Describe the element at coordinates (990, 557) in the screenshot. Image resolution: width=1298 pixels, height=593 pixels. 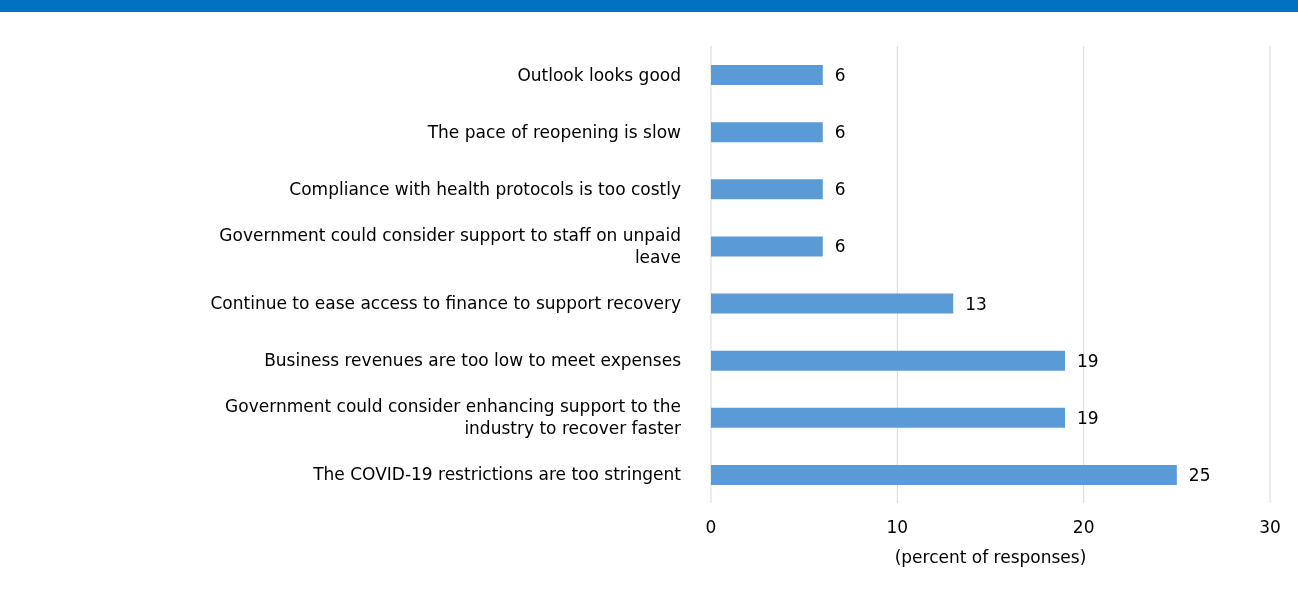
I see `x-axis-title: (percent of responses)` at that location.